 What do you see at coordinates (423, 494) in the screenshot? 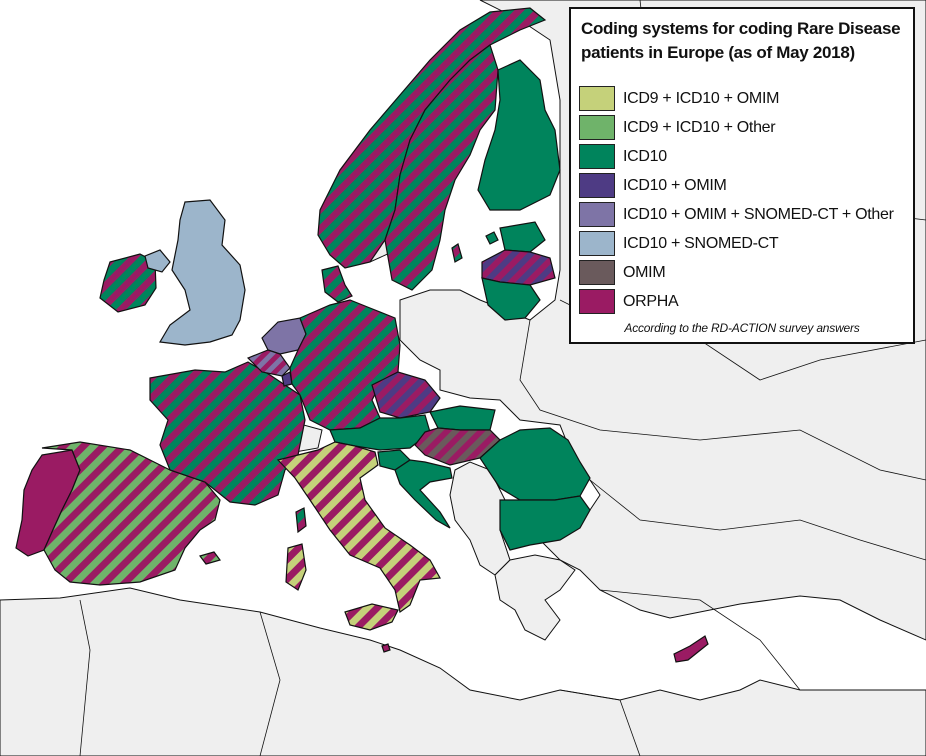
I see `country-croatia` at bounding box center [423, 494].